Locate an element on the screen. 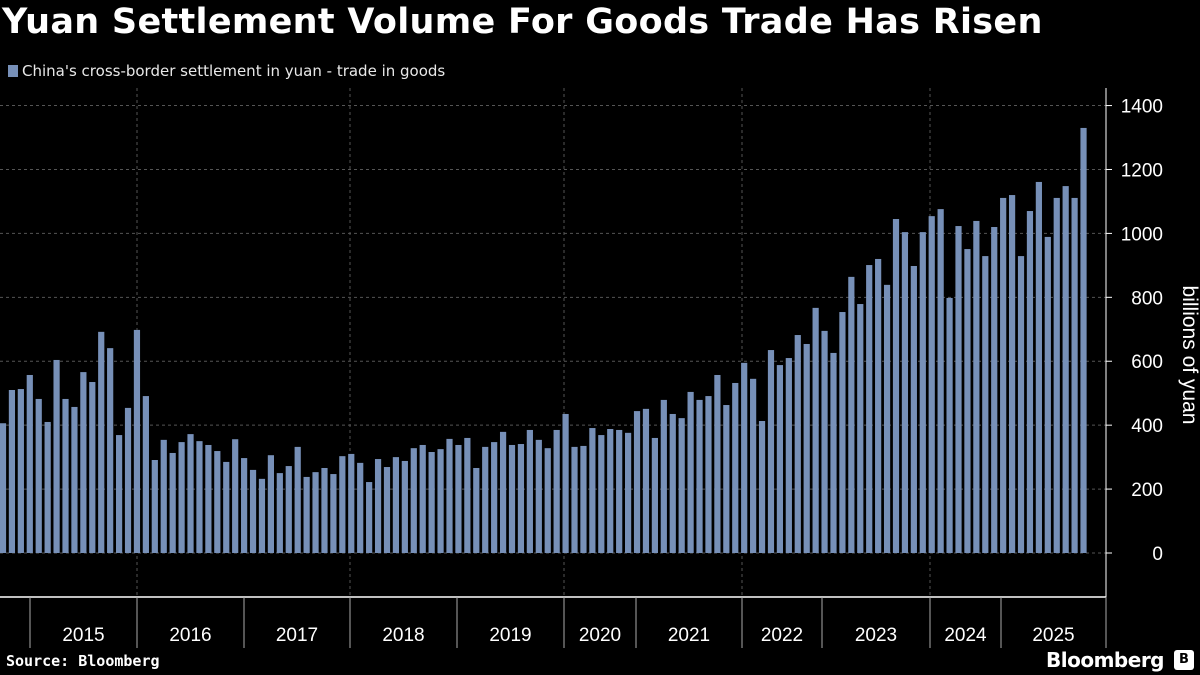  x-tick-label: 2016 is located at coordinates (190, 635).